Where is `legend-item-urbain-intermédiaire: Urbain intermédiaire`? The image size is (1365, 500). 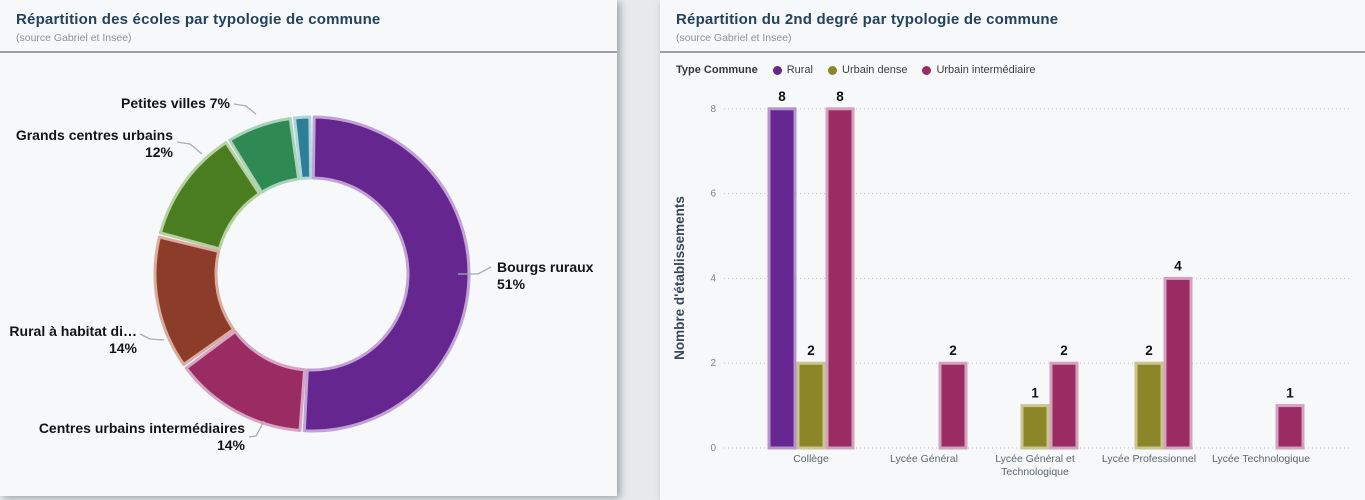 legend-item-urbain-intermédiaire: Urbain intermédiaire is located at coordinates (978, 70).